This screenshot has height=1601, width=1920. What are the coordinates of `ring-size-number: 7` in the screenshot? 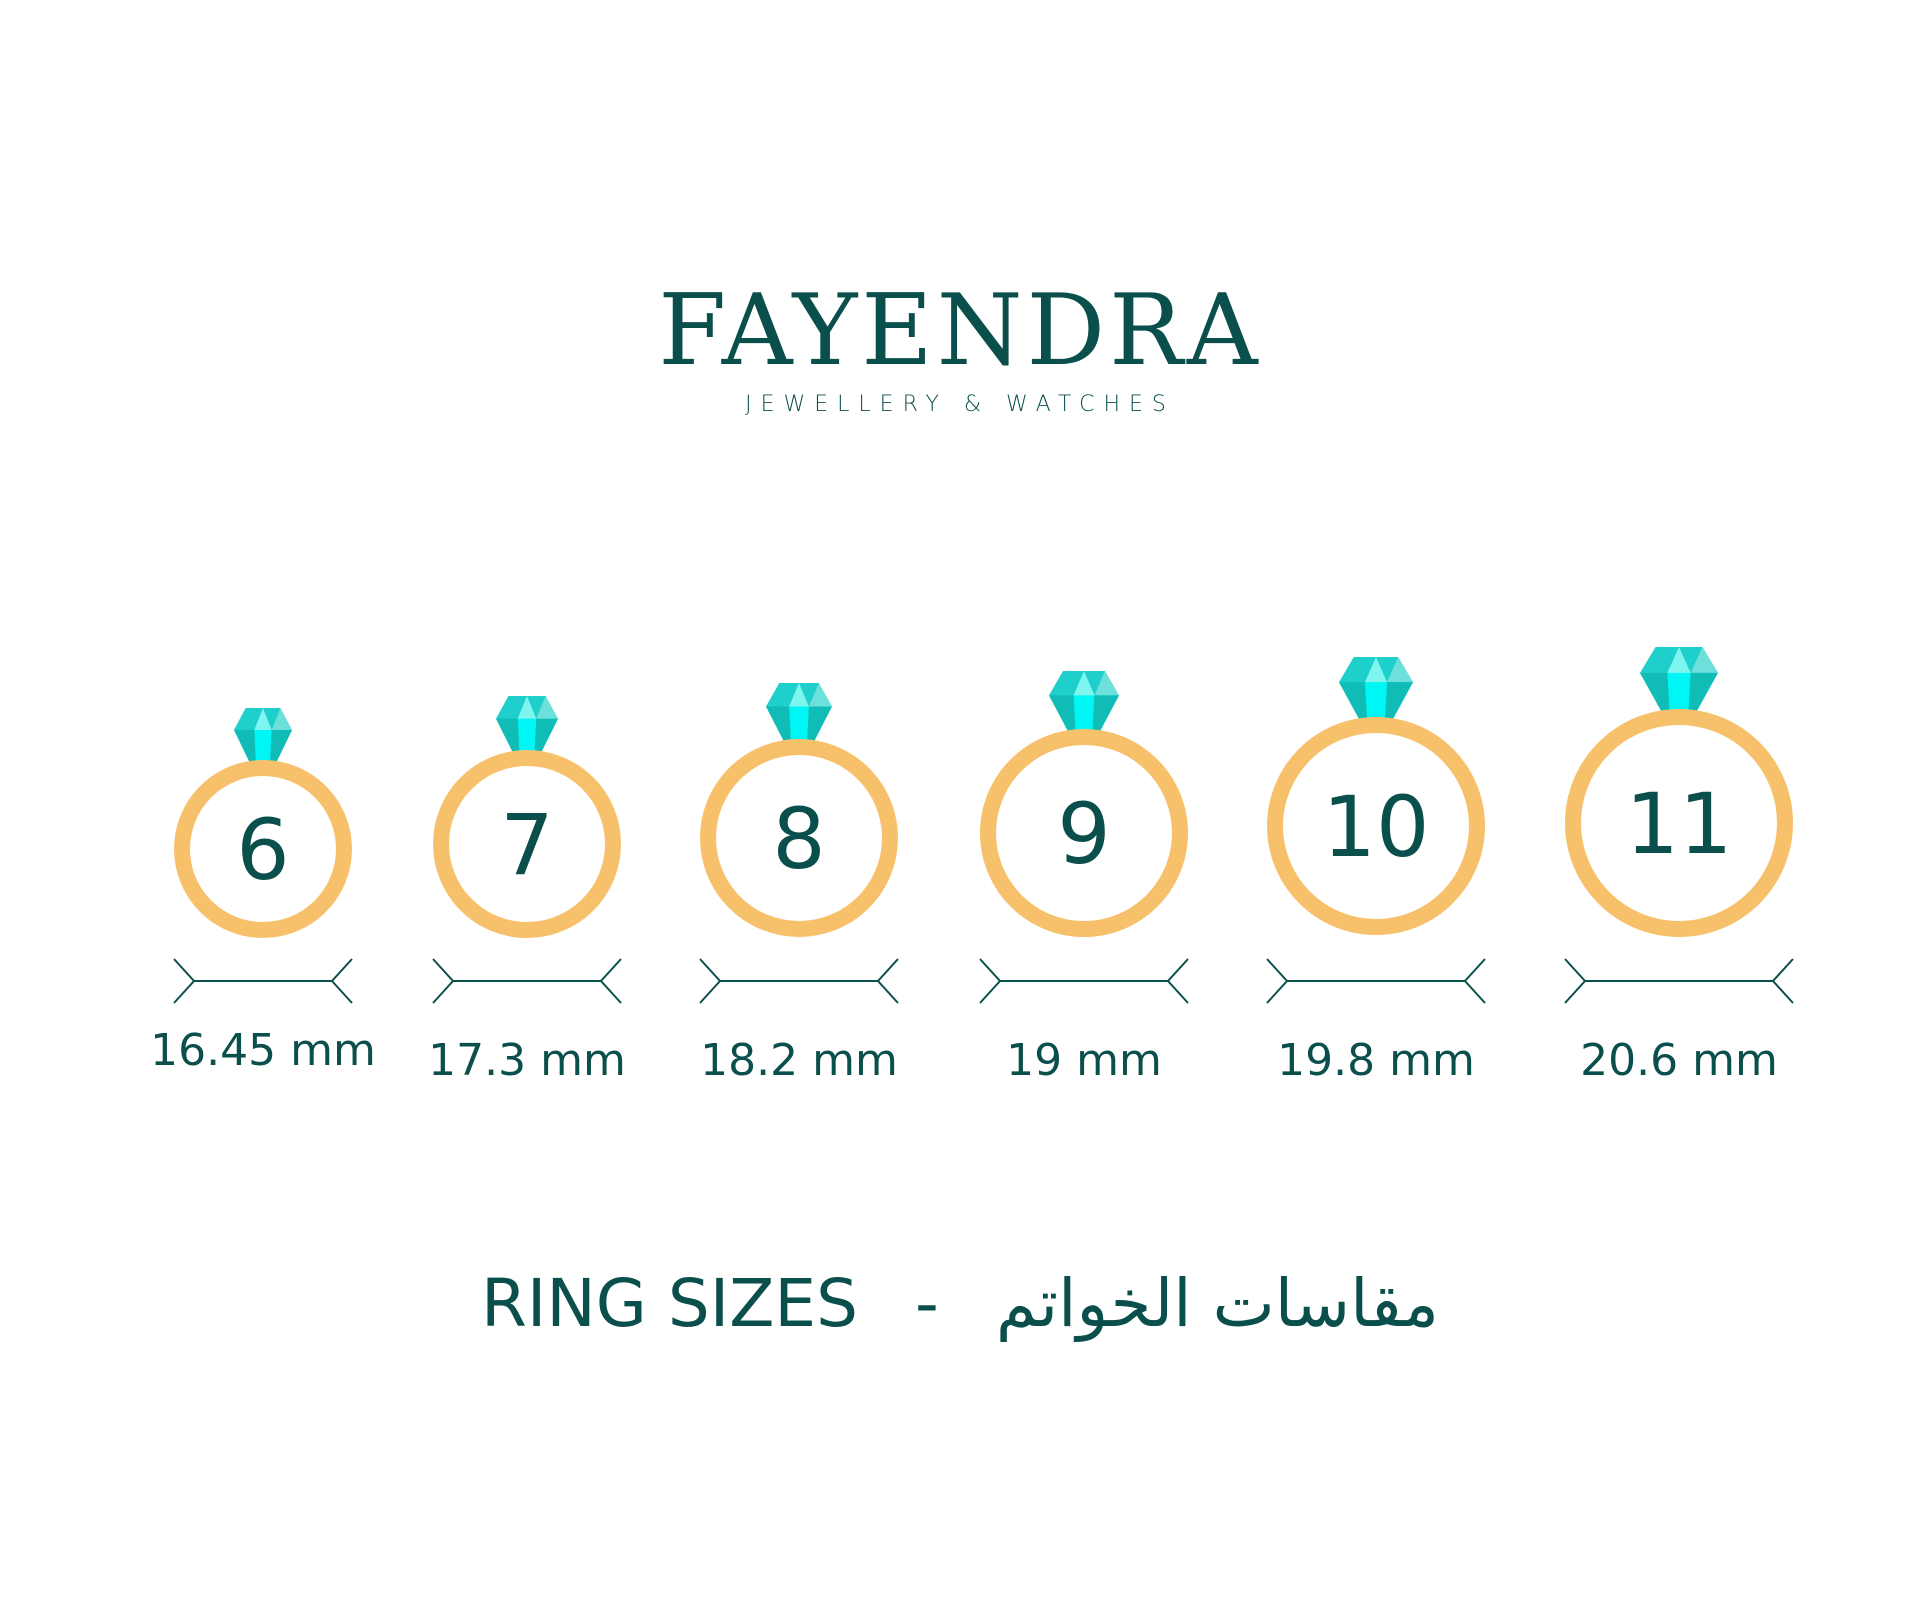 It's located at (526, 845).